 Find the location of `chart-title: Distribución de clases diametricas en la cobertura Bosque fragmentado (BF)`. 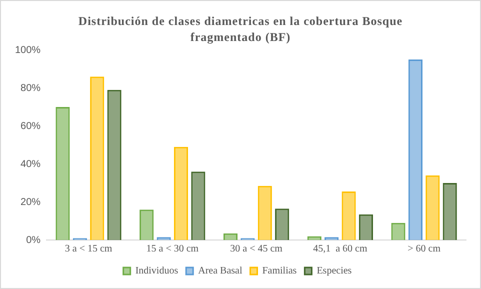

chart-title: Distribución de clases diametricas en la cobertura Bosque fragmentado (BF) is located at coordinates (240, 29).